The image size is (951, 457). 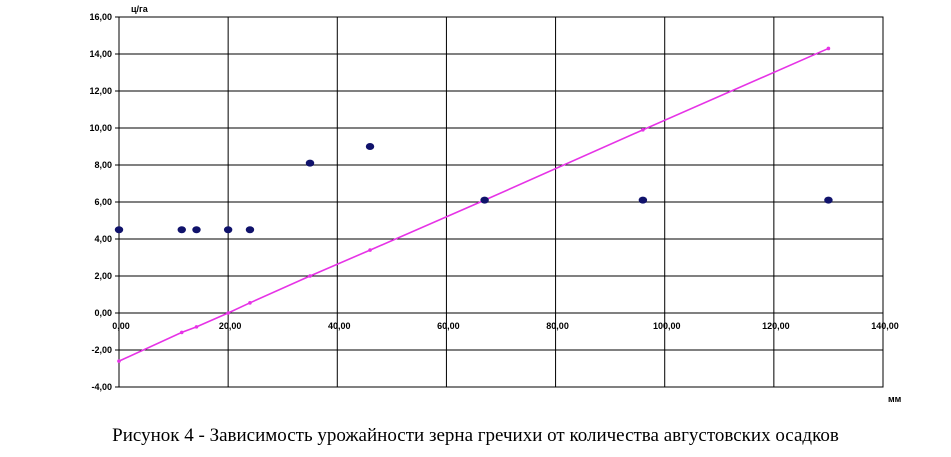 What do you see at coordinates (103, 239) in the screenshot?
I see `y-tick-label: 4,00` at bounding box center [103, 239].